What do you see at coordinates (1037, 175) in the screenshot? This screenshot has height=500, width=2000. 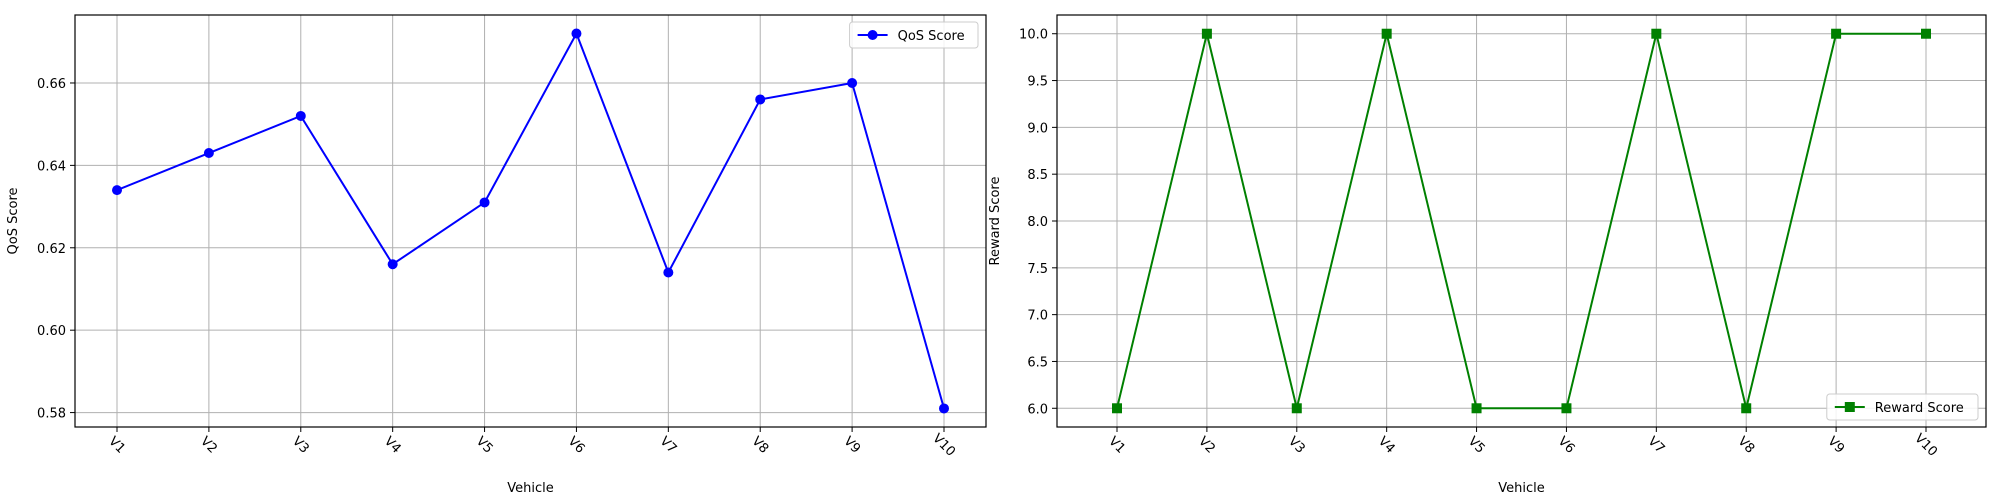 I see `y-tick-label: 8.5` at bounding box center [1037, 175].